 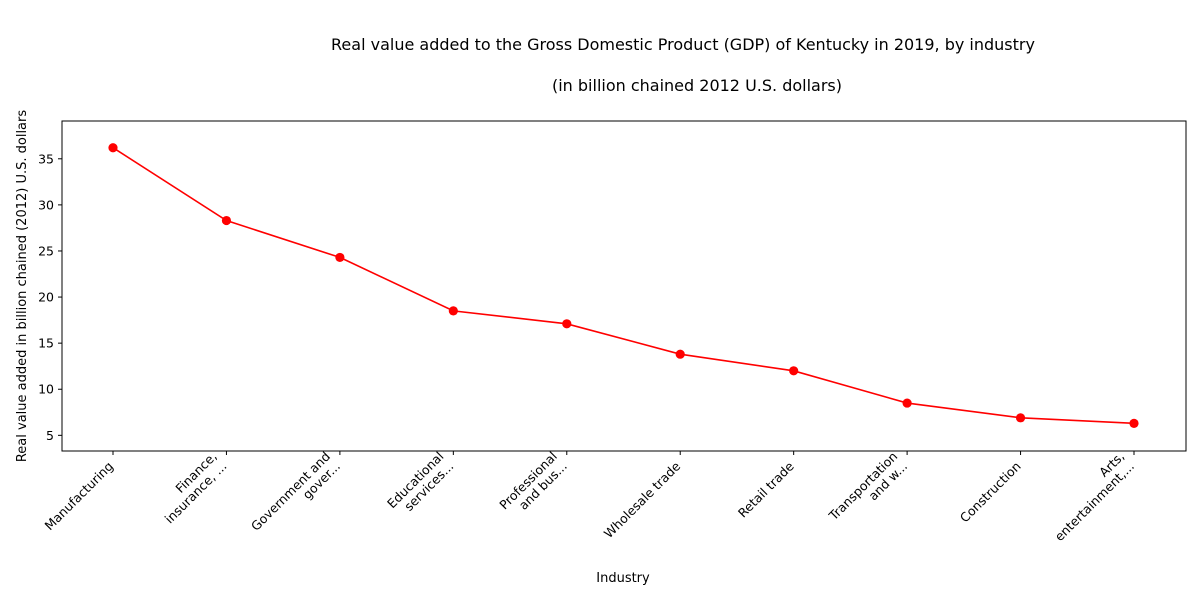 I want to click on y-tick-label: 20, so click(x=46, y=297).